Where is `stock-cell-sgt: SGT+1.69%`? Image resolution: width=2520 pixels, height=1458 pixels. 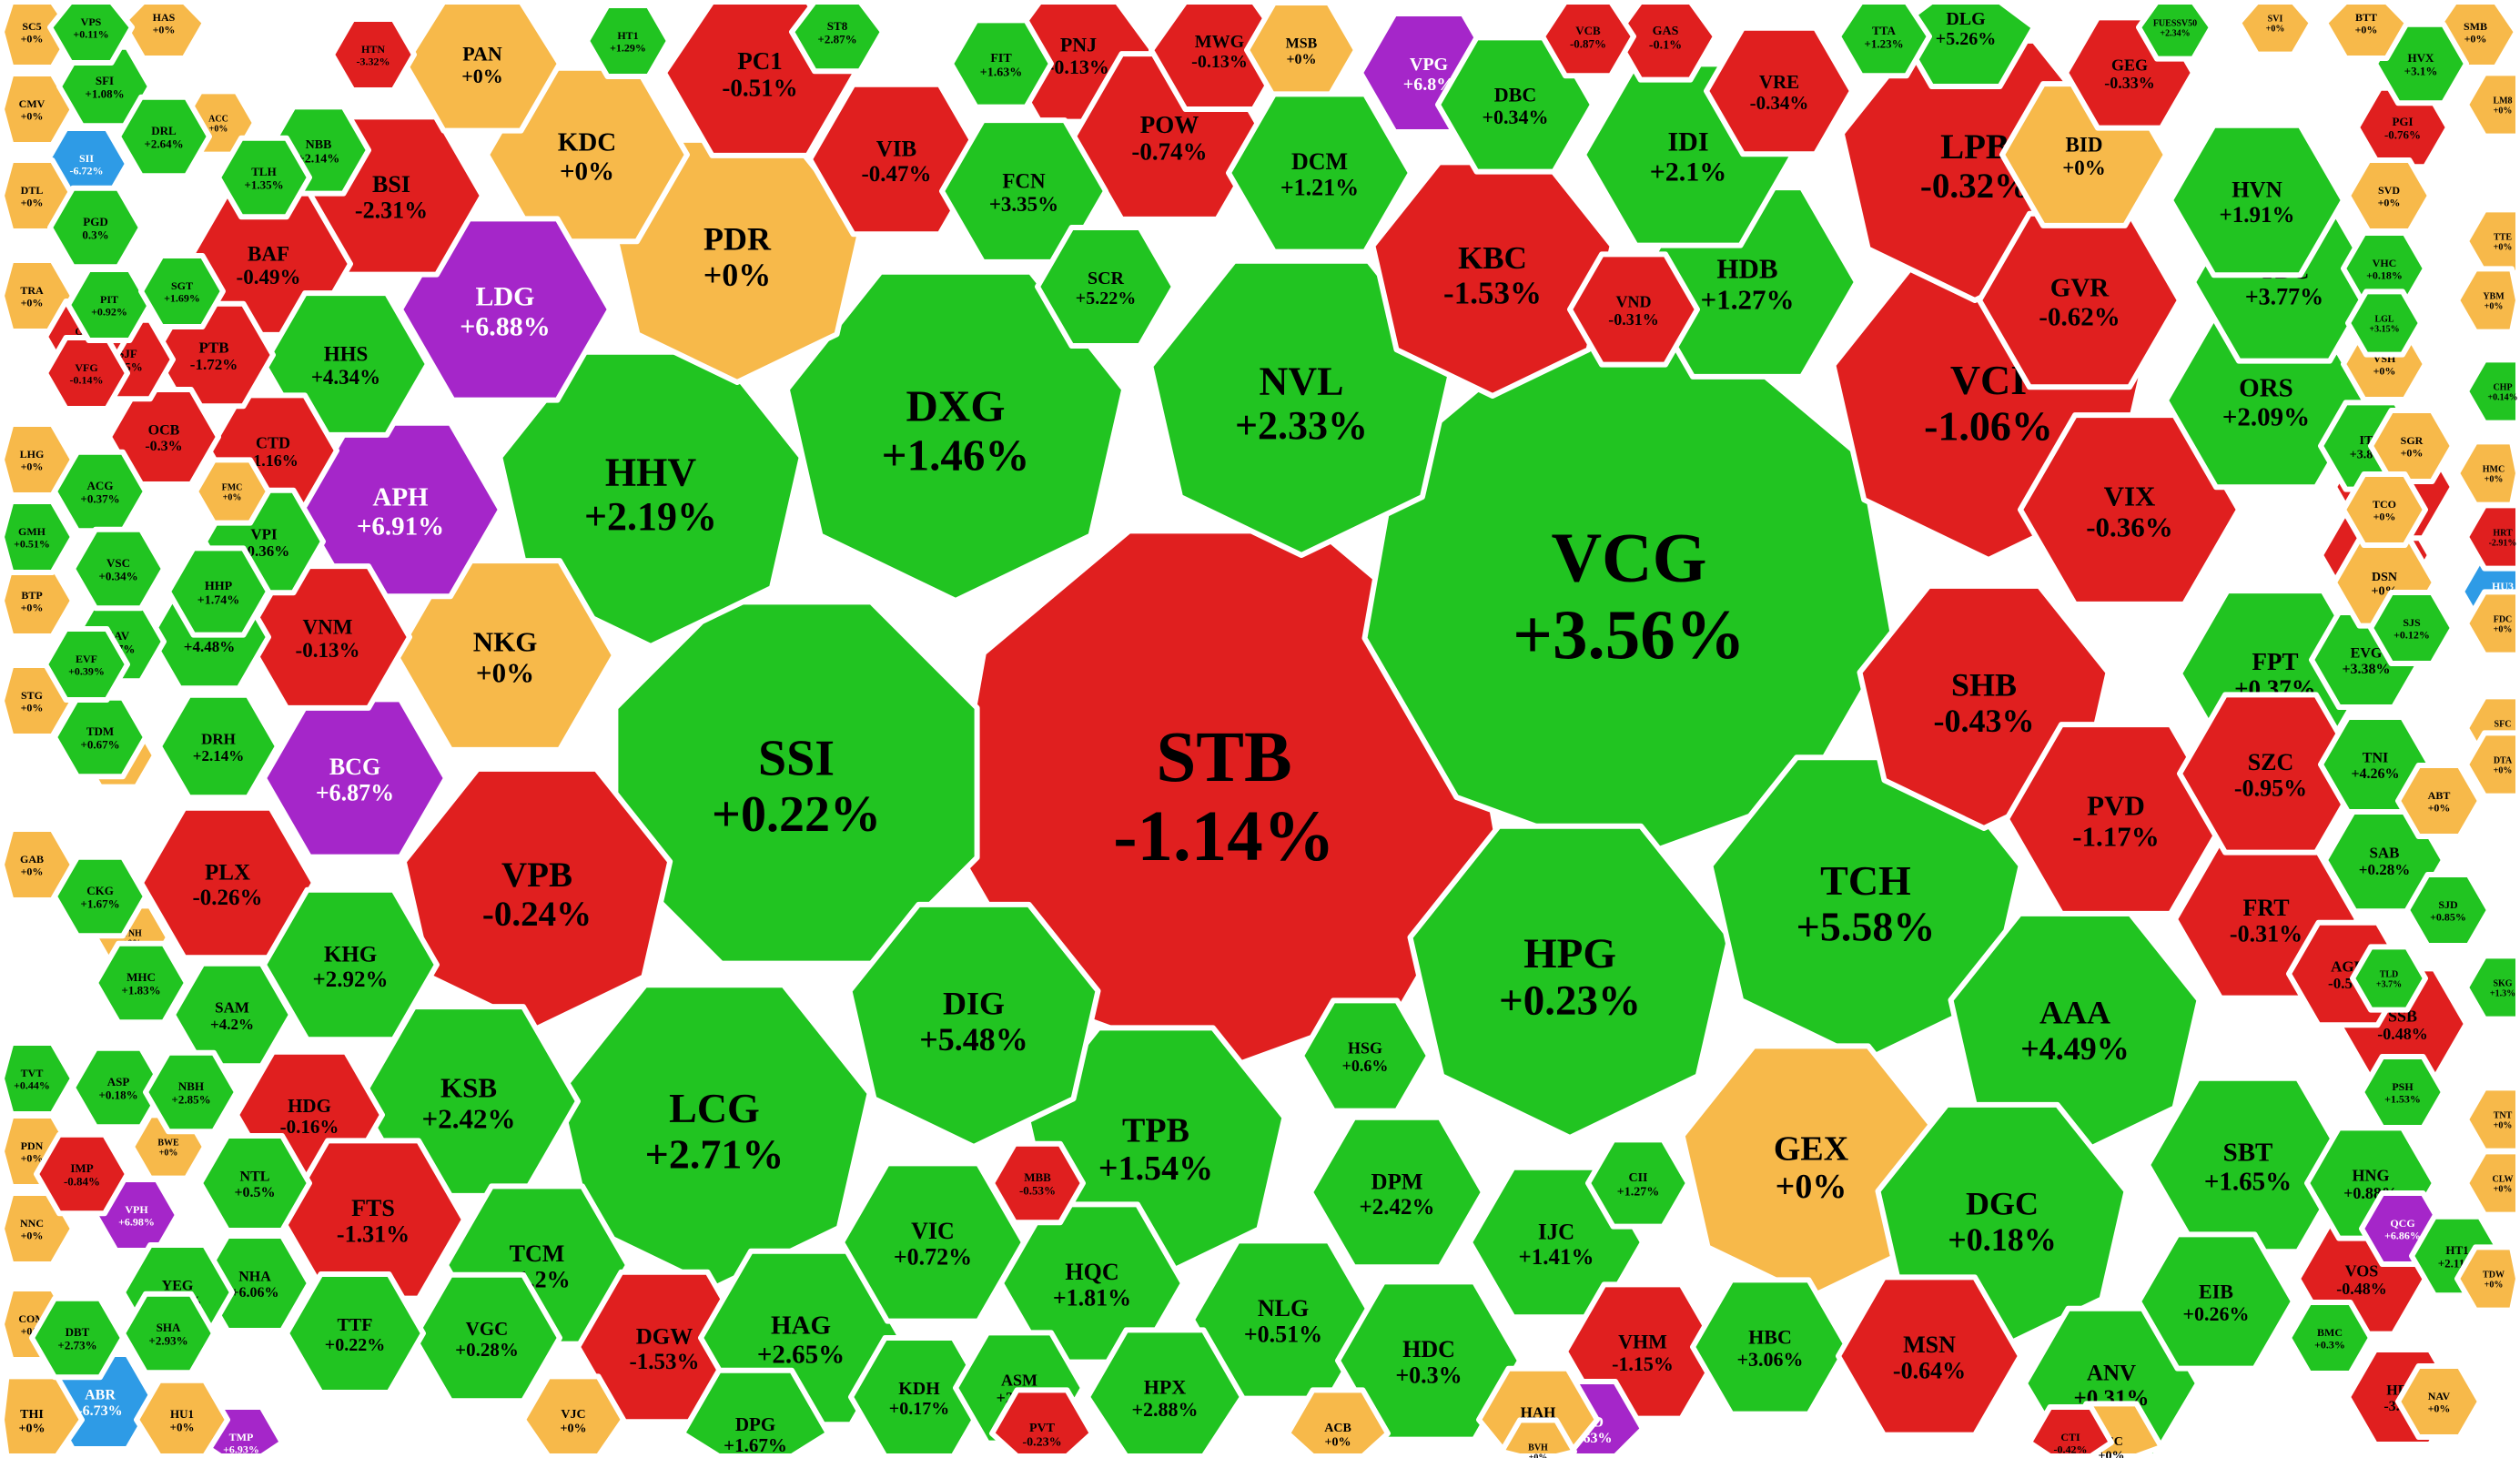
stock-cell-sgt: SGT+1.69% is located at coordinates (182, 291).